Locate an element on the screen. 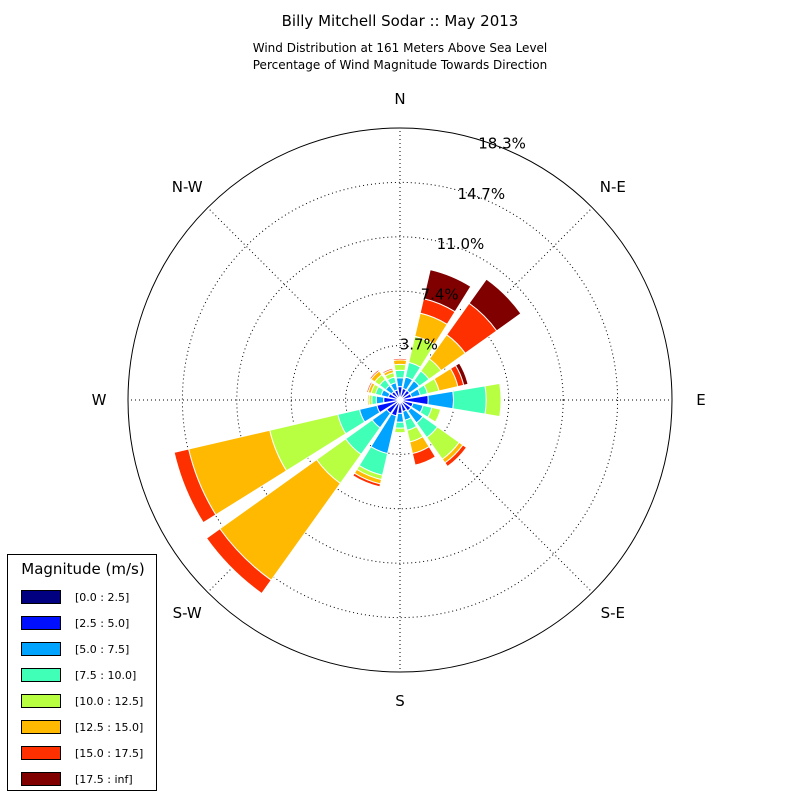 This screenshot has height=800, width=800. radial-tick-label: 18.3% is located at coordinates (502, 144).